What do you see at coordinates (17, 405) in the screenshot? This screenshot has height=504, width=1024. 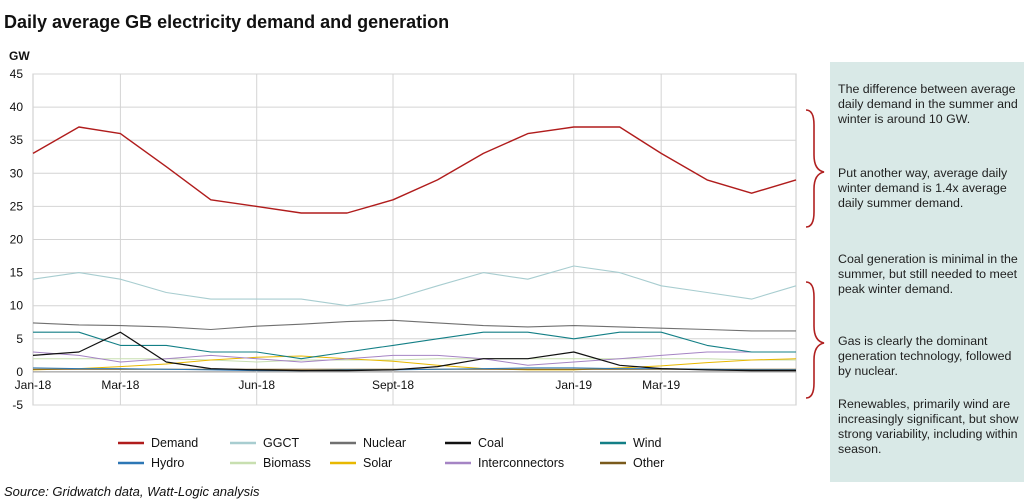 I see `y-tick-label: -5` at bounding box center [17, 405].